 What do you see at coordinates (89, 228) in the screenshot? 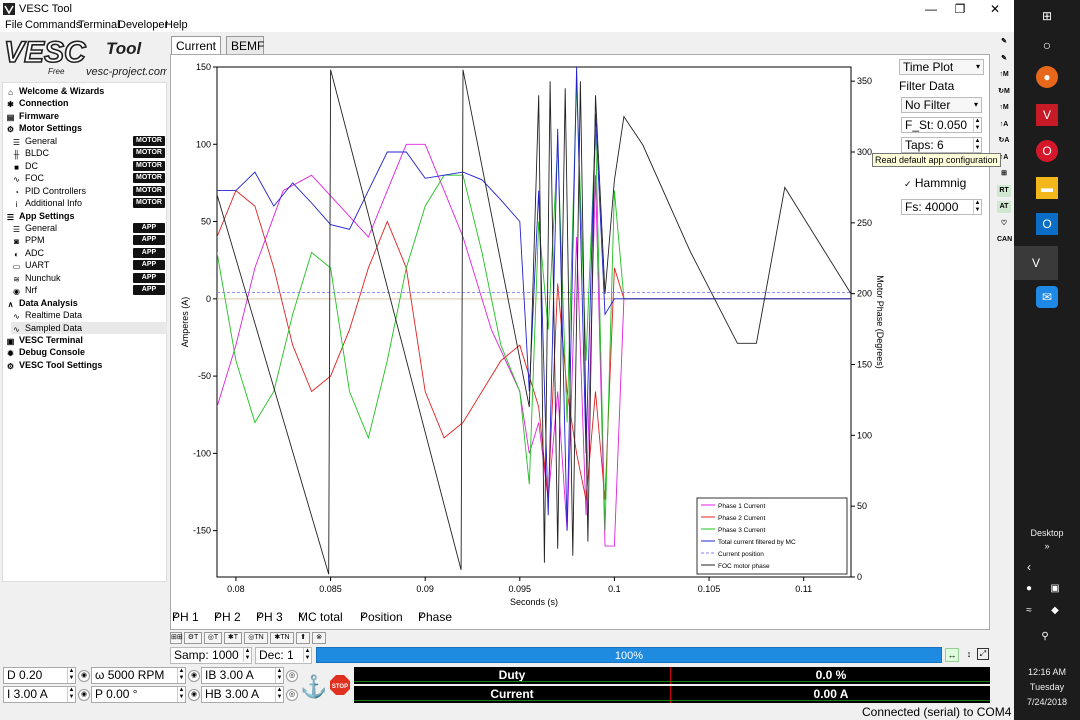
I see `nav-item-general: ☰ General APP` at bounding box center [89, 228].